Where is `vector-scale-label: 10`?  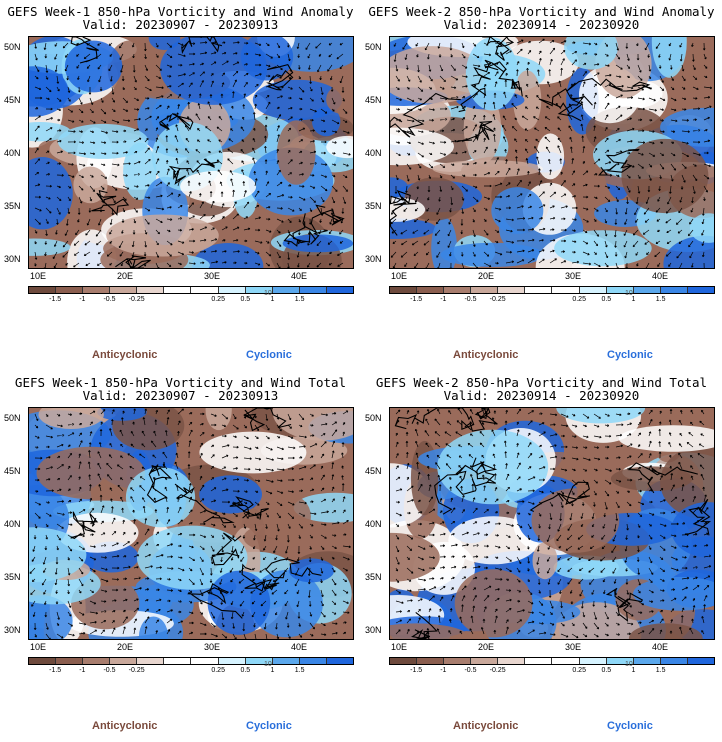
vector-scale-label: 10 is located at coordinates (629, 293).